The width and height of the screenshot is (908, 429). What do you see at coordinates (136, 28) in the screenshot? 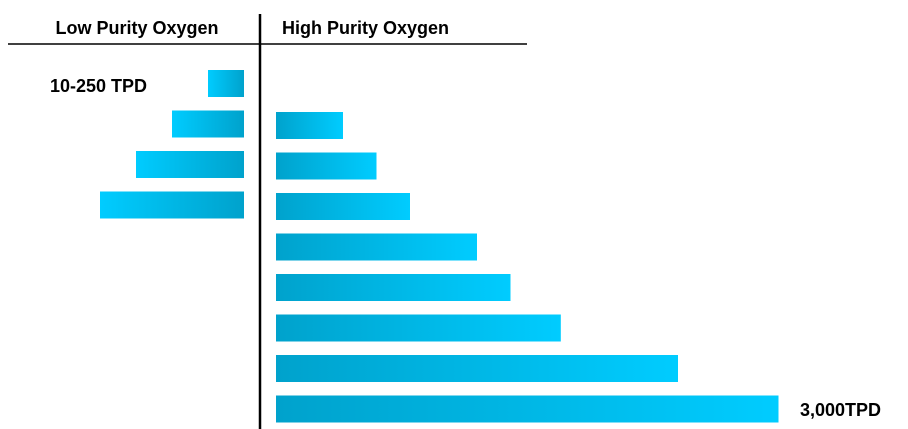
I see `low-purity-title: Low Purity Oxygen` at bounding box center [136, 28].